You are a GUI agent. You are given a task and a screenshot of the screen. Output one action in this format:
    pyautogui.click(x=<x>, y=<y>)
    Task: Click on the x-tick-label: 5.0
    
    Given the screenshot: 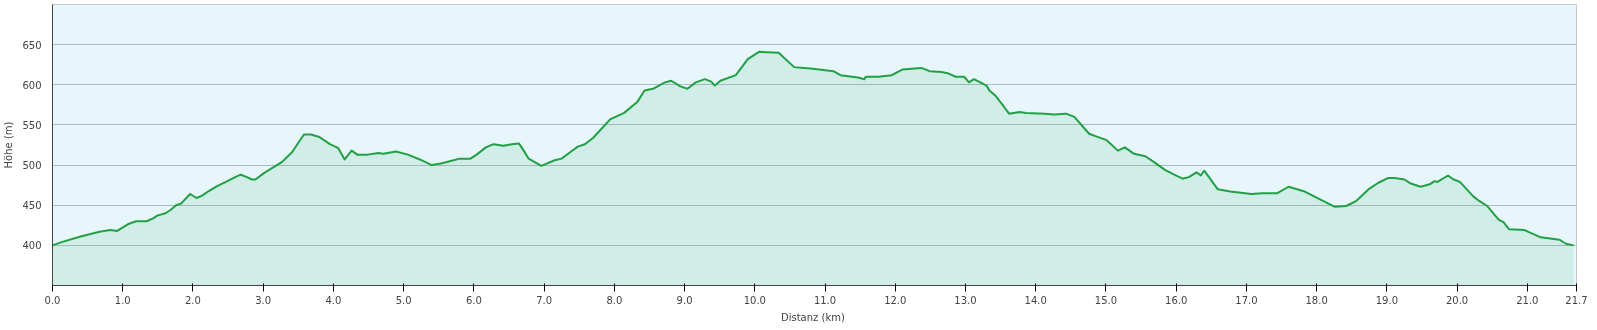 What is the action you would take?
    pyautogui.click(x=403, y=300)
    